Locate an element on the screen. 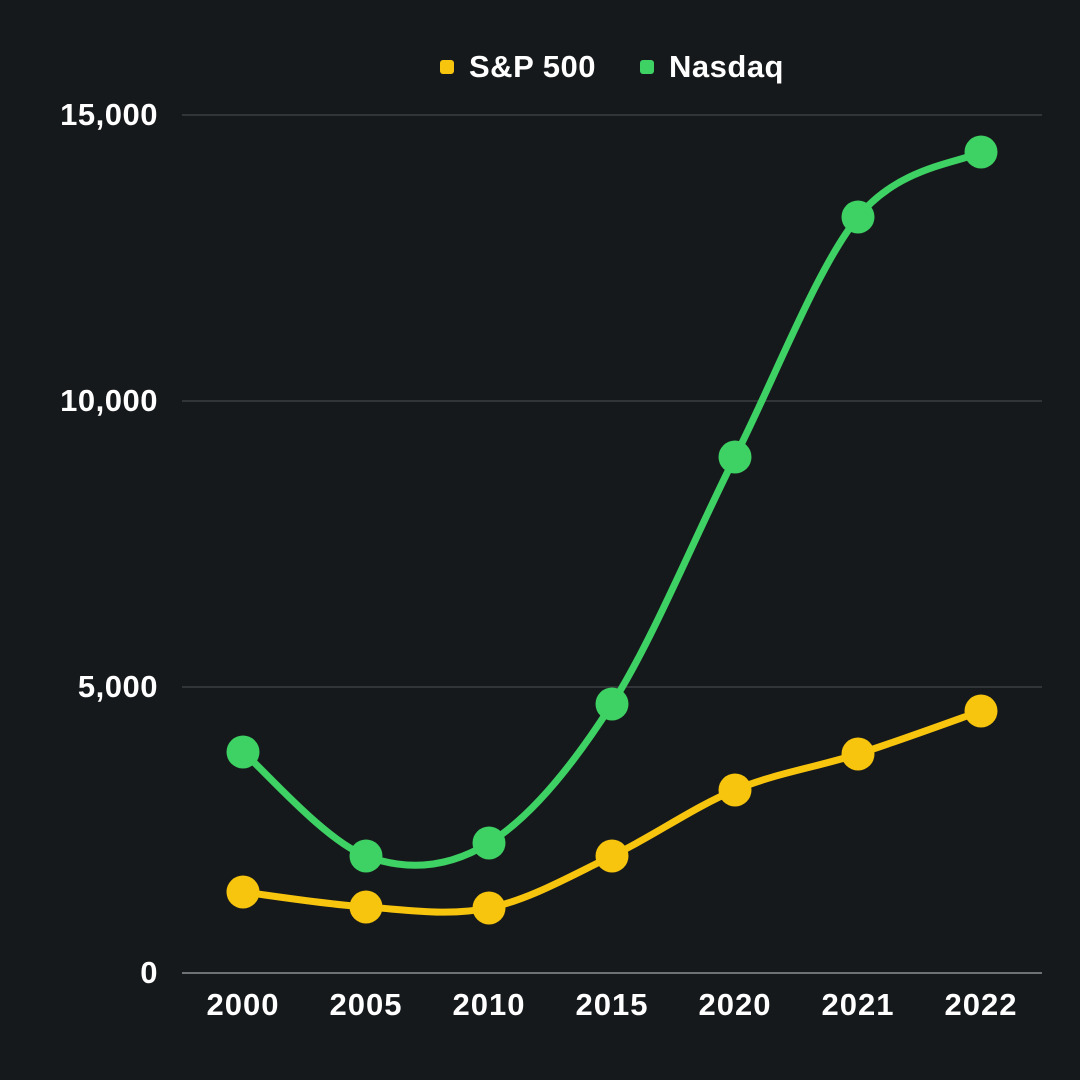  legend-label: S&P 500 is located at coordinates (533, 66).